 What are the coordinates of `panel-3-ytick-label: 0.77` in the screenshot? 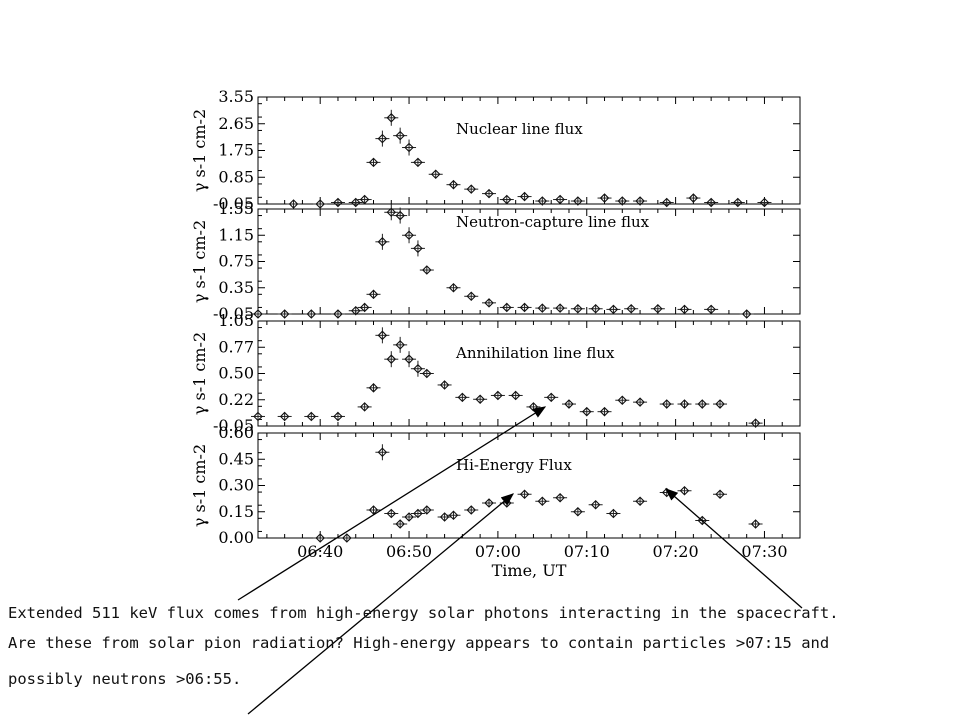 It's located at (236, 346).